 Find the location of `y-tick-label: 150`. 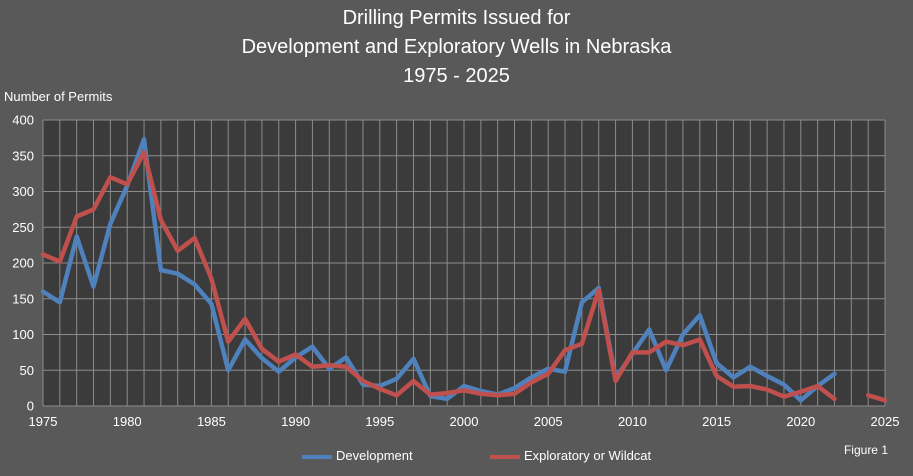

y-tick-label: 150 is located at coordinates (23, 298).